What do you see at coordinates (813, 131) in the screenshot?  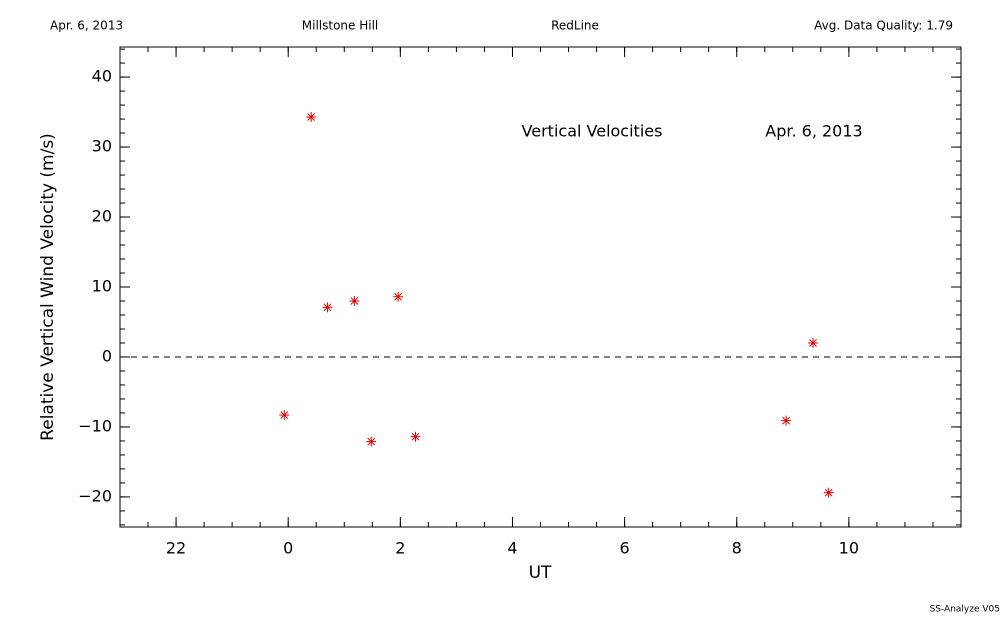 I see `annotation: Apr. 6, 2013` at bounding box center [813, 131].